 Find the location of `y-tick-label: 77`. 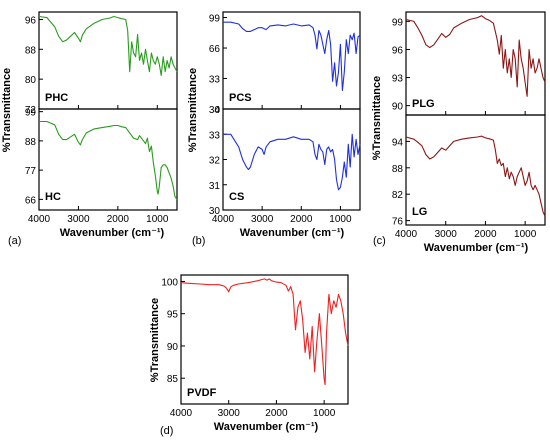

y-tick-label: 77 is located at coordinates (31, 171).